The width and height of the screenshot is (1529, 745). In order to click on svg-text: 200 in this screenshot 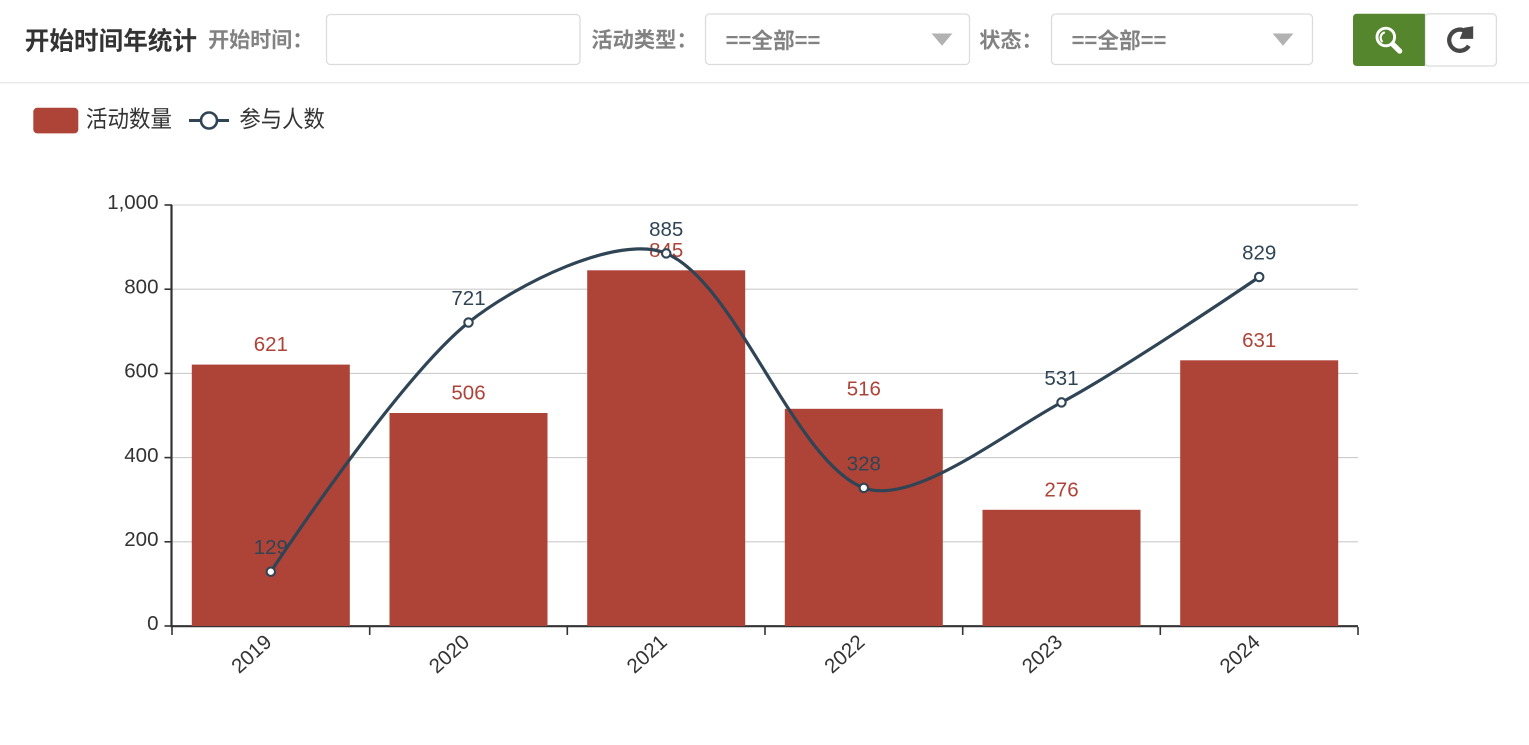, I will do `click(141, 539)`.